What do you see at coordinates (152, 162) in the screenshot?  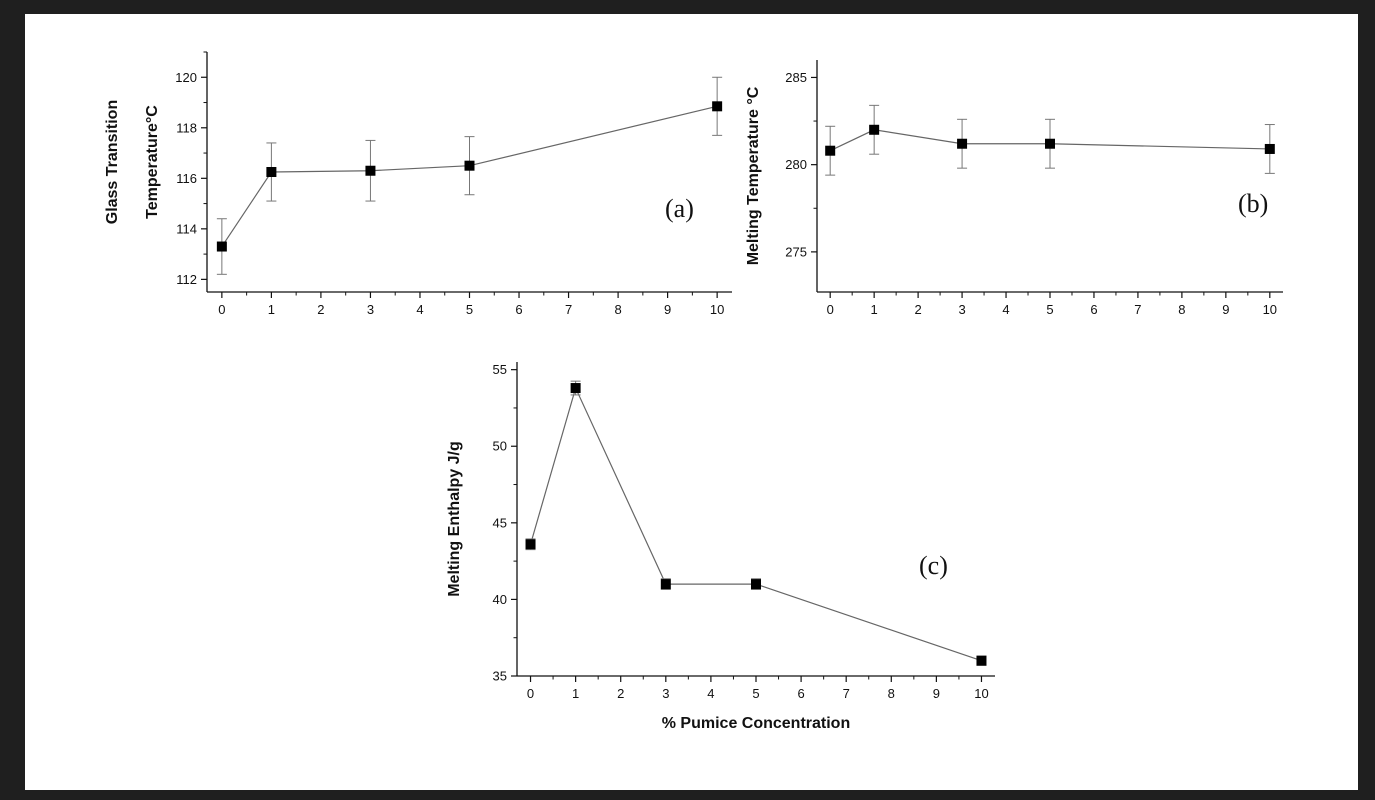 I see `y-axis-title: Temperature°C` at bounding box center [152, 162].